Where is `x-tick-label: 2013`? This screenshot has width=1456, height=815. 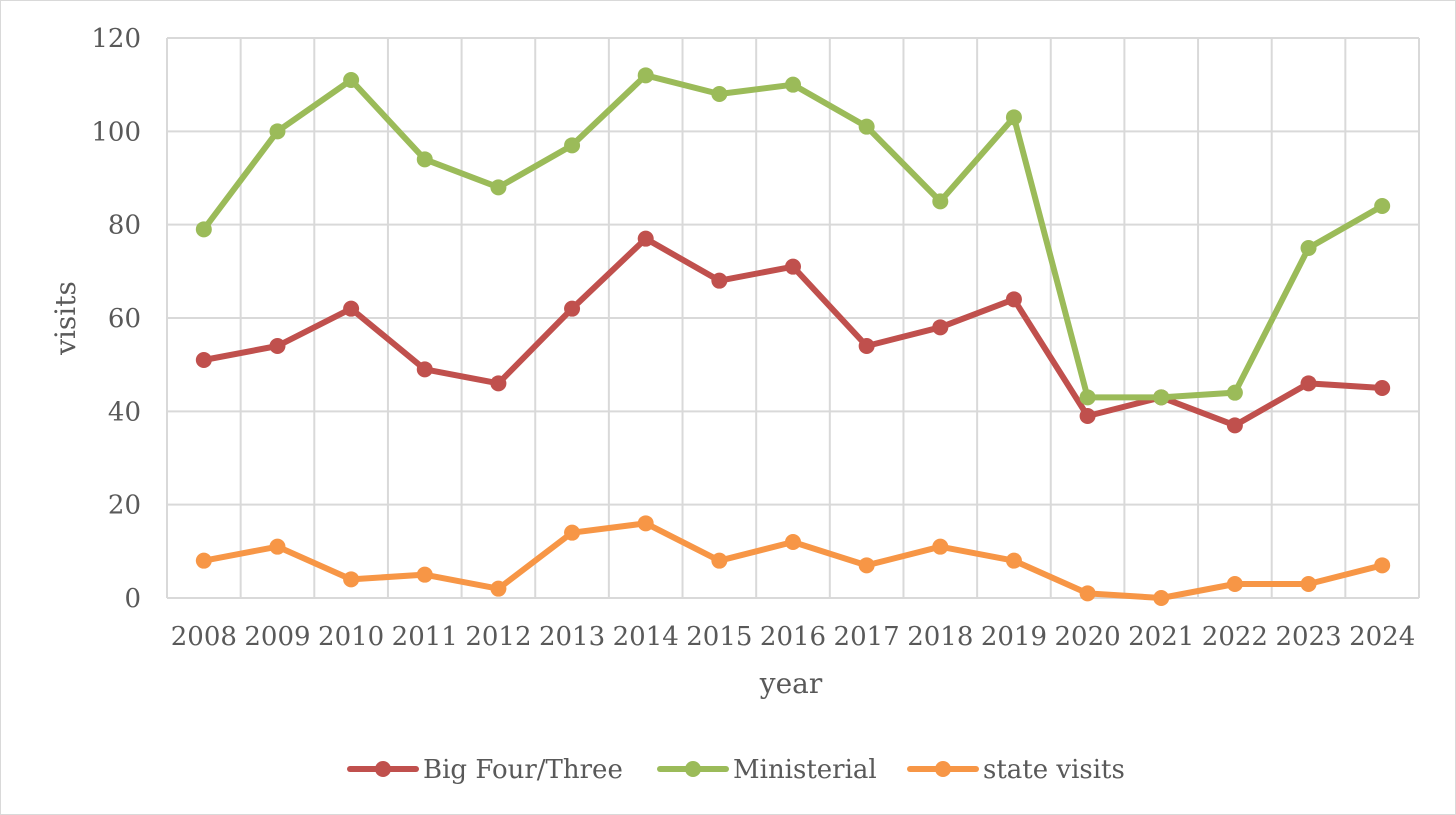
x-tick-label: 2013 is located at coordinates (572, 637).